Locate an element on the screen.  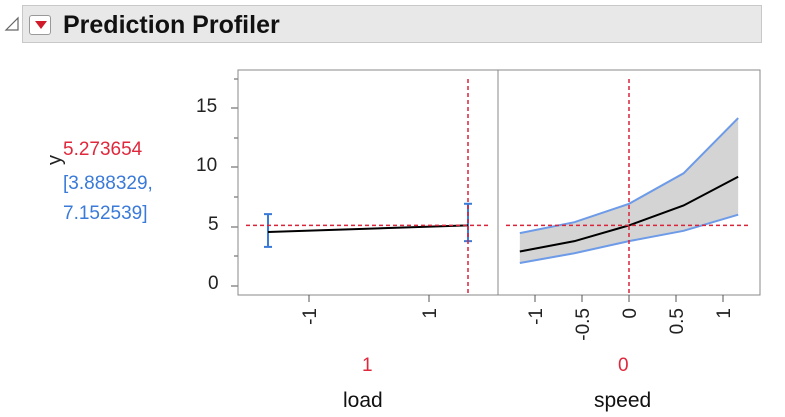
x-tick-label: -0.5 is located at coordinates (583, 324).